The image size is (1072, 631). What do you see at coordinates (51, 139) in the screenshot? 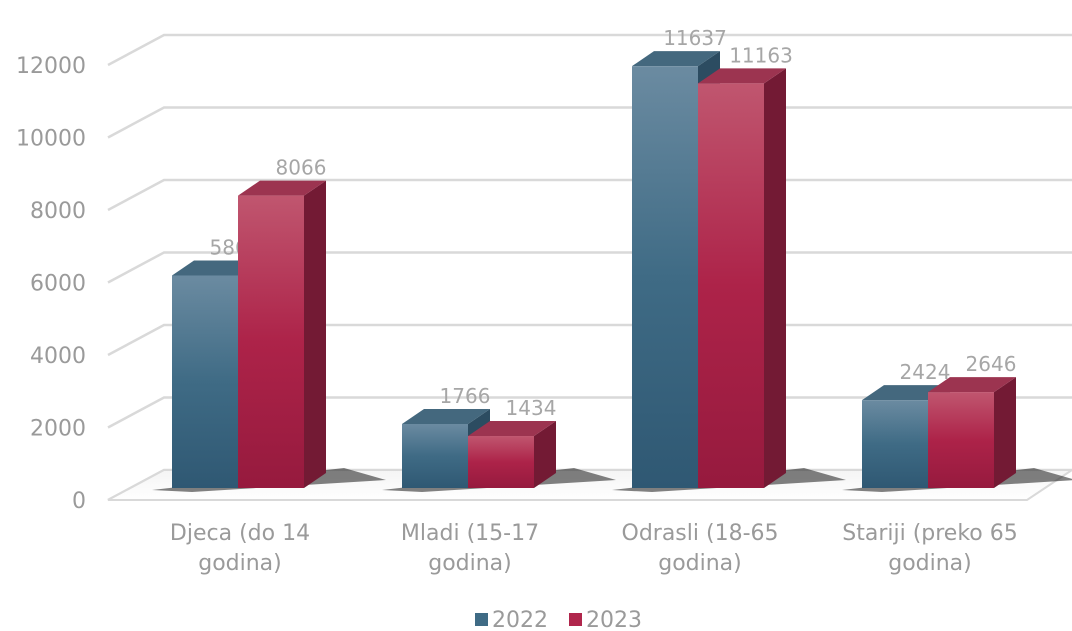
I see `y-tick-label: 10000` at bounding box center [51, 139].